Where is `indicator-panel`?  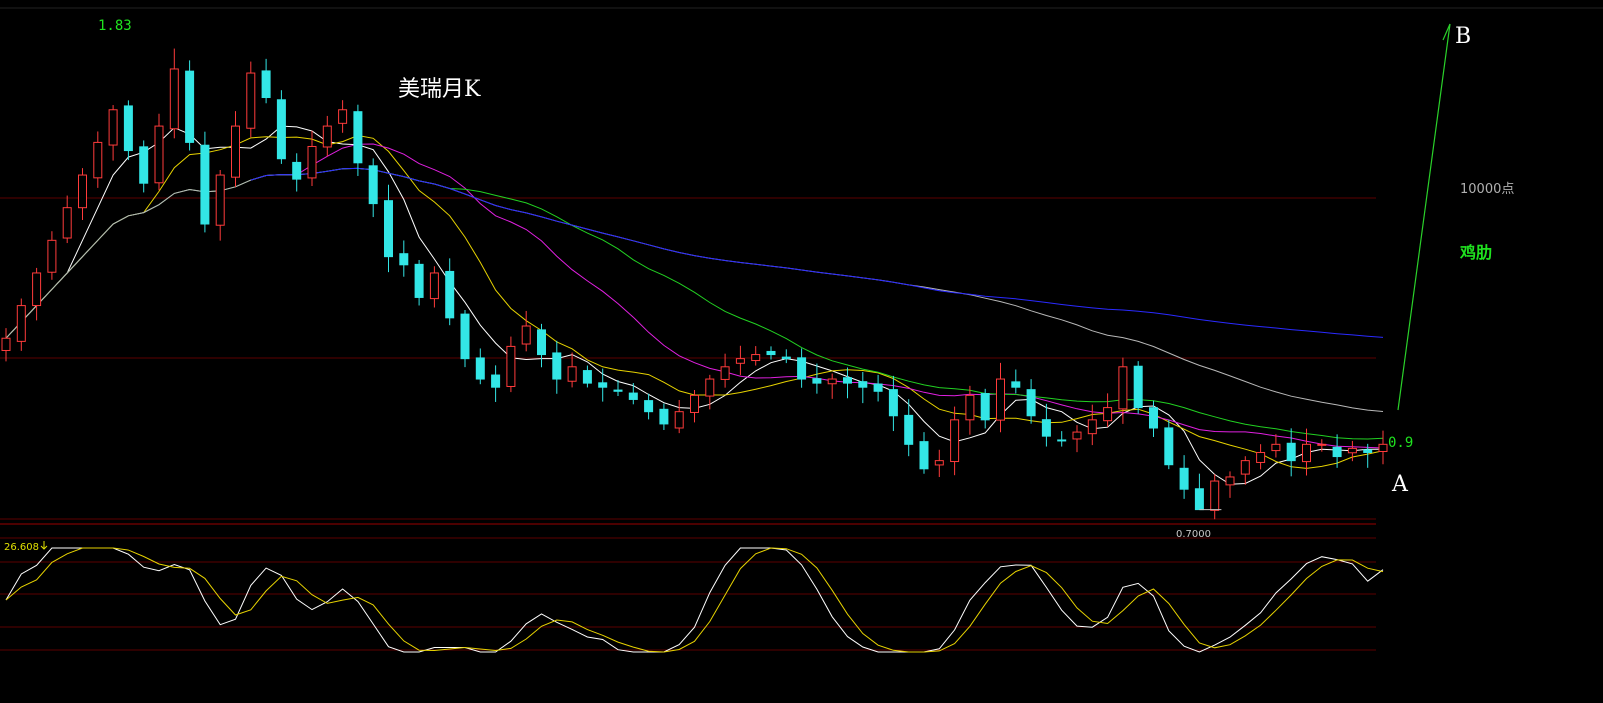 indicator-panel is located at coordinates (694, 597).